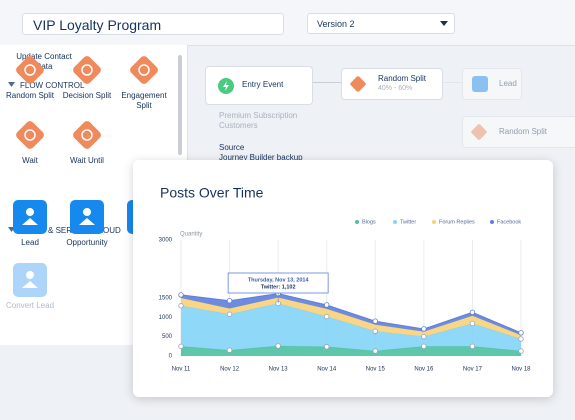  I want to click on y-tick-label: 1000, so click(166, 318).